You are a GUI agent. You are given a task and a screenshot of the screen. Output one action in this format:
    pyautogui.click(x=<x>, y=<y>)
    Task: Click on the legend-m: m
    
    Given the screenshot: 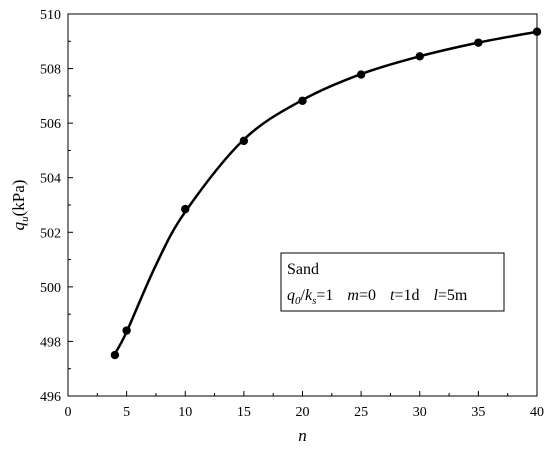 What is the action you would take?
    pyautogui.click(x=353, y=295)
    